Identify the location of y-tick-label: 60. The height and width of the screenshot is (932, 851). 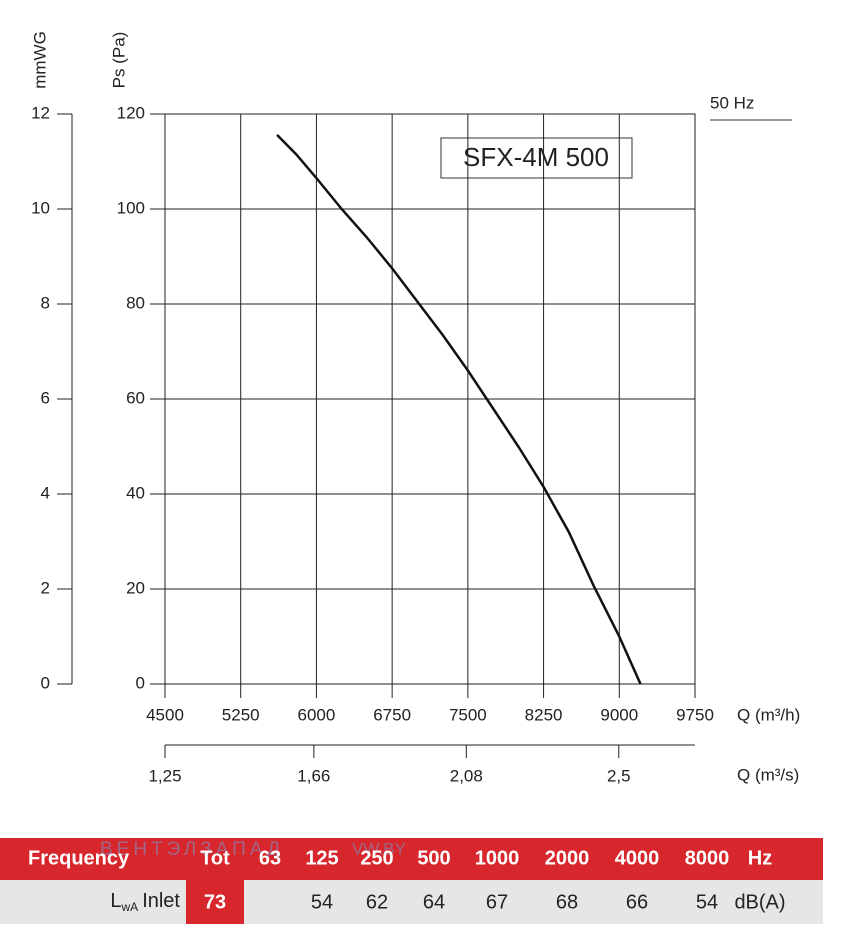
(135, 397).